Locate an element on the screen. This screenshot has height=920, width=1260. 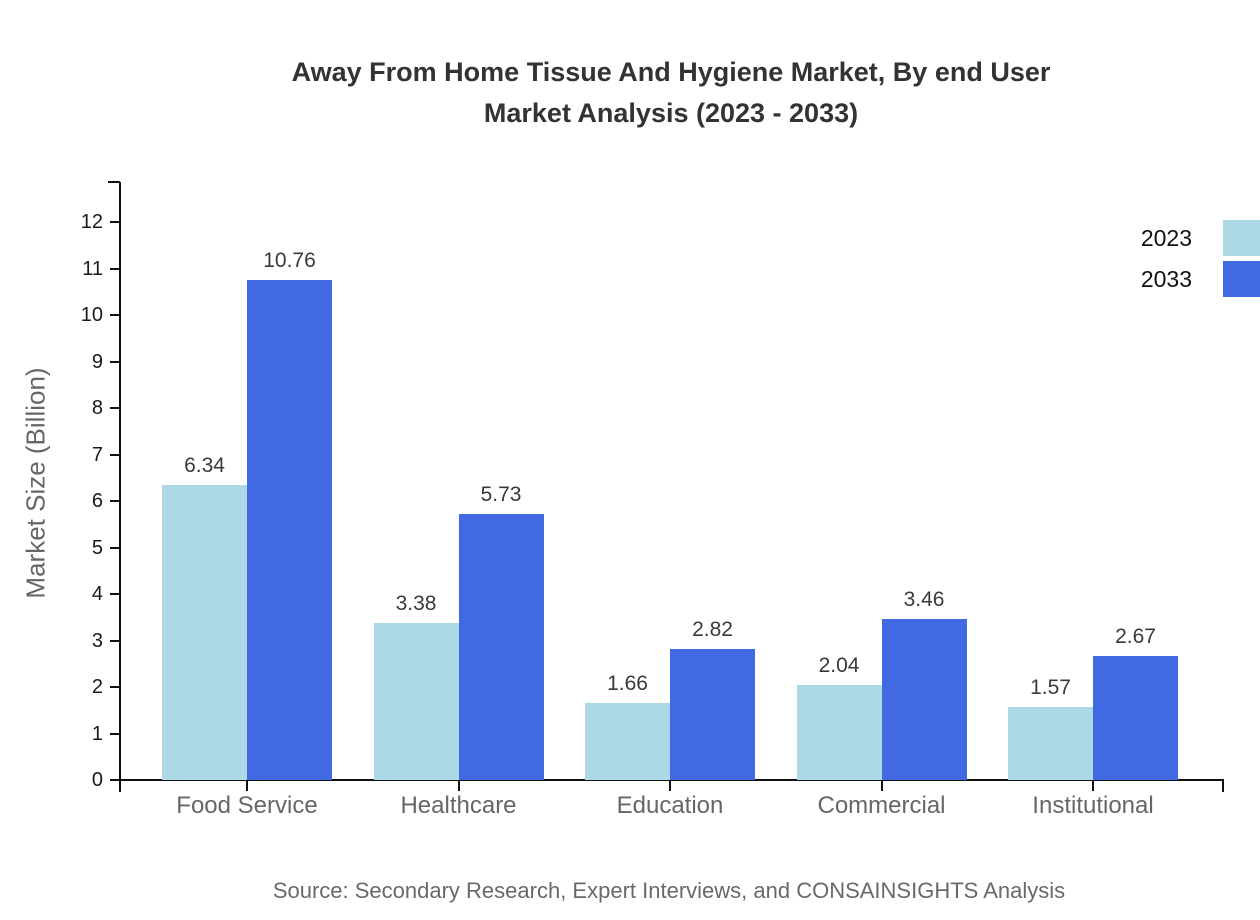
legend-swatch-2023 is located at coordinates (1241, 238).